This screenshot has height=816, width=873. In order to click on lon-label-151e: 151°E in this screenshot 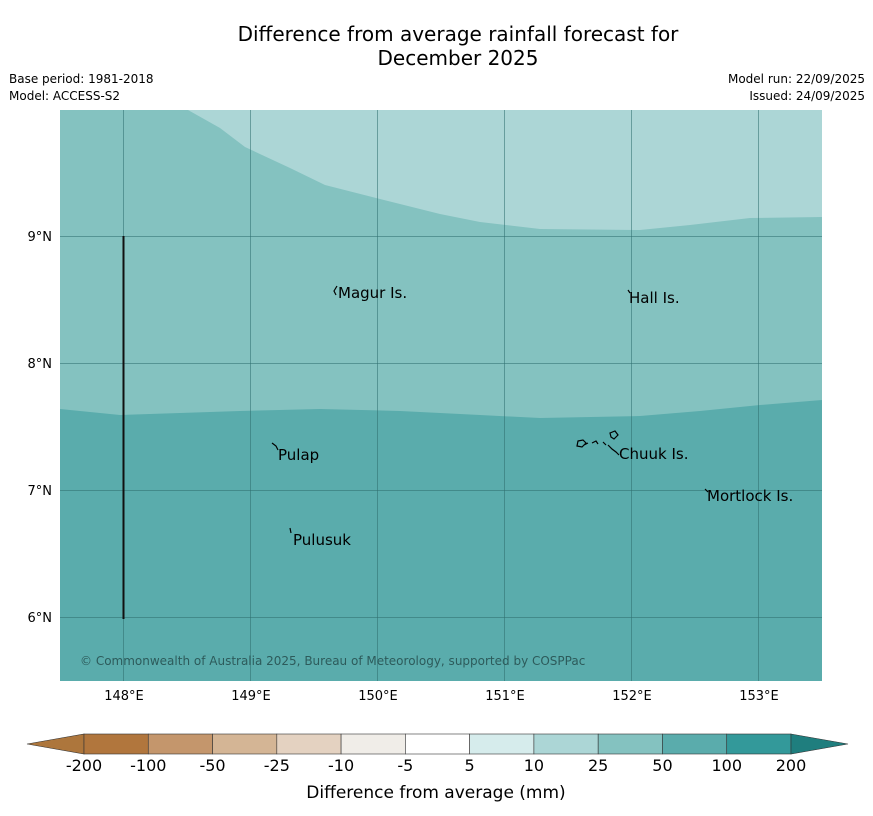, I will do `click(505, 696)`.